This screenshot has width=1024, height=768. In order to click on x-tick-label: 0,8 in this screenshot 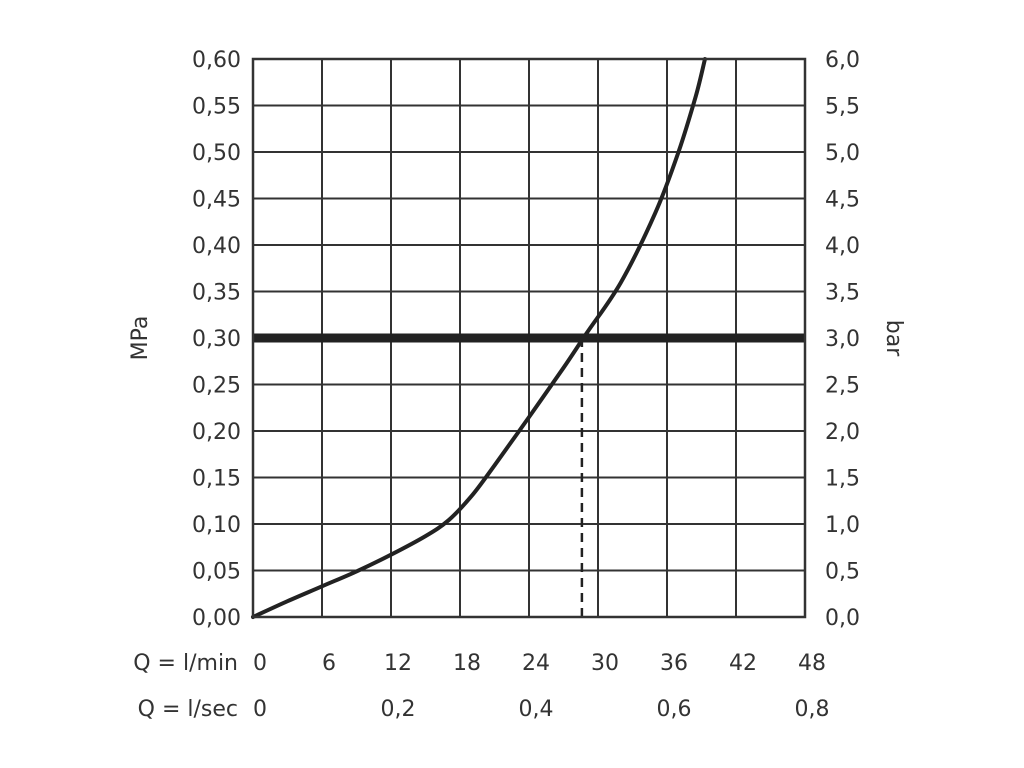, I will do `click(812, 709)`.